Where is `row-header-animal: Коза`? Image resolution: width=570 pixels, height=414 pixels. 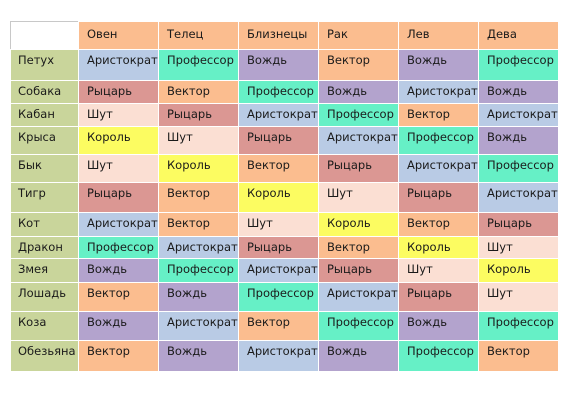
row-header-animal: Коза is located at coordinates (44, 326).